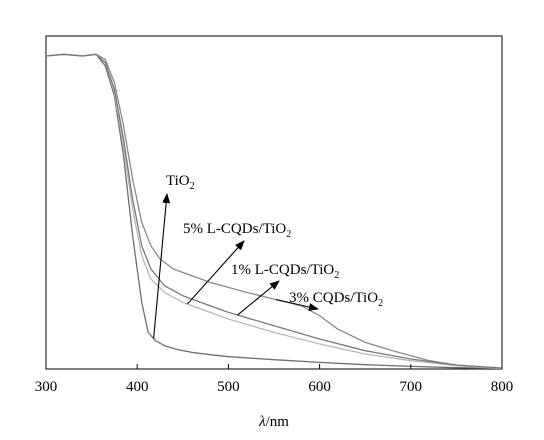 The width and height of the screenshot is (544, 440). Describe the element at coordinates (319, 387) in the screenshot. I see `x-tick-label-3: 600` at that location.